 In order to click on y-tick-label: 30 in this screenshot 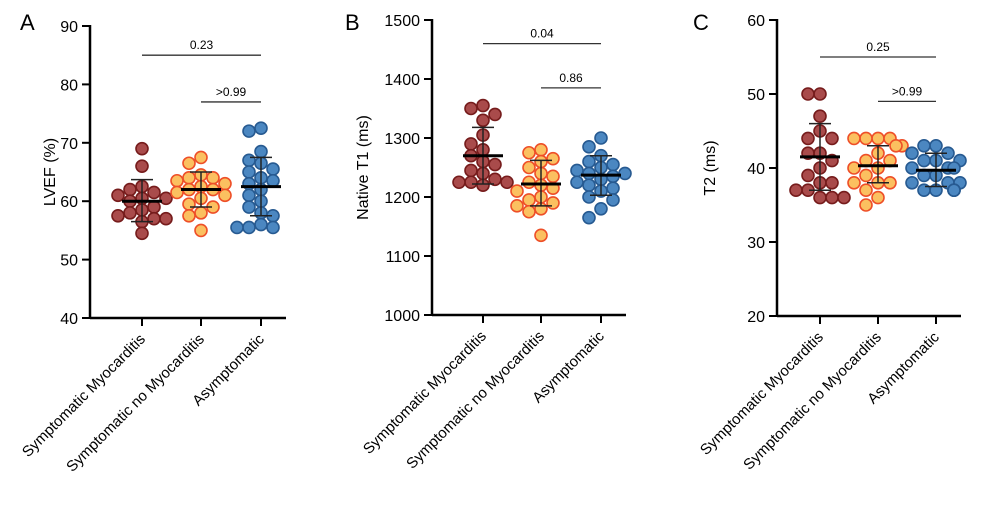, I will do `click(756, 243)`.